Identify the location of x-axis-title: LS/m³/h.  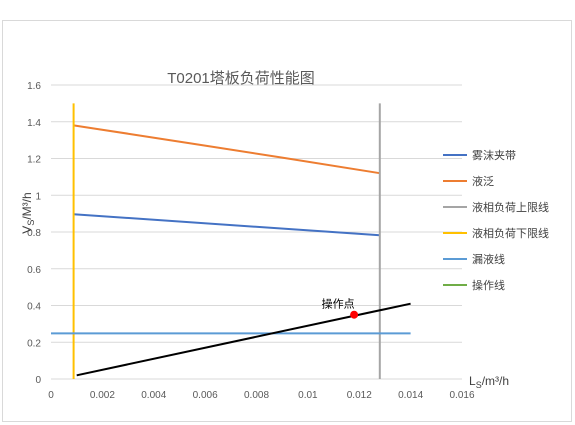
(489, 382).